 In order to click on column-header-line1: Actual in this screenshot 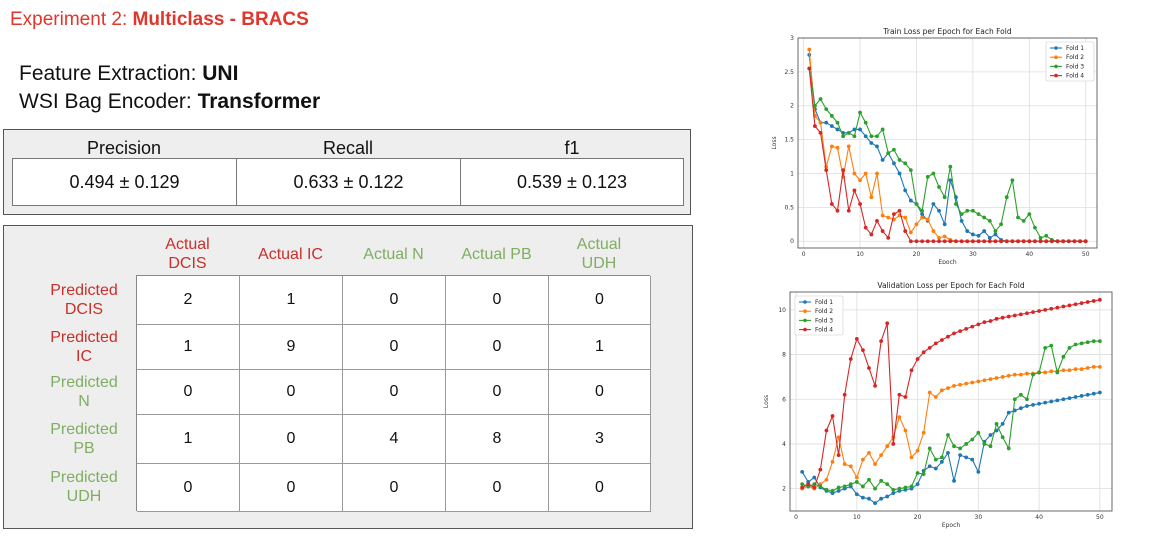, I will do `click(187, 244)`.